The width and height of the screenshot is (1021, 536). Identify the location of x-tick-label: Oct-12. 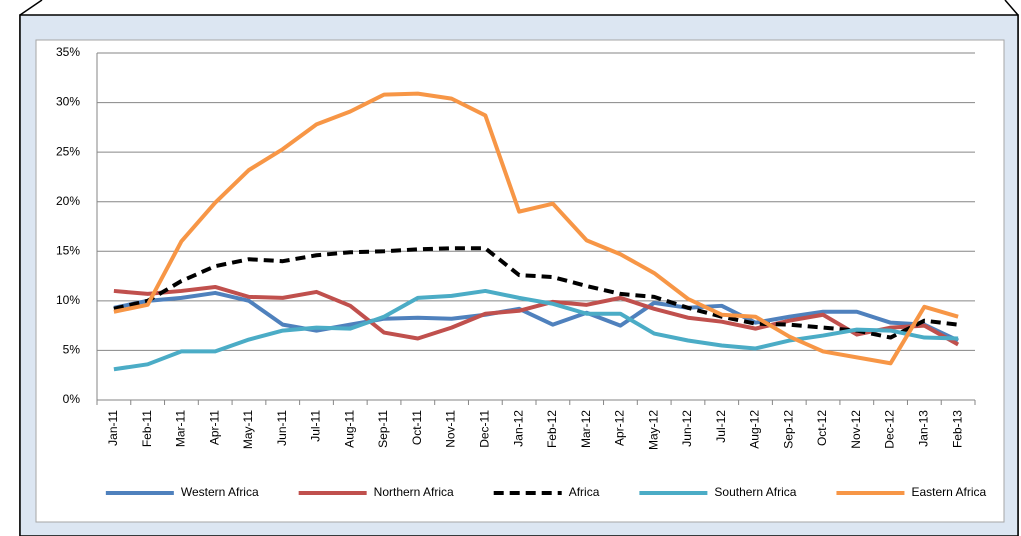
(822, 428).